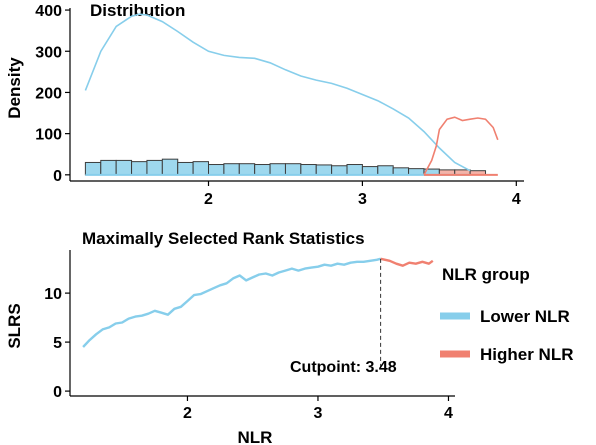 The width and height of the screenshot is (596, 445). I want to click on distribution-title: Distribution, so click(137, 10).